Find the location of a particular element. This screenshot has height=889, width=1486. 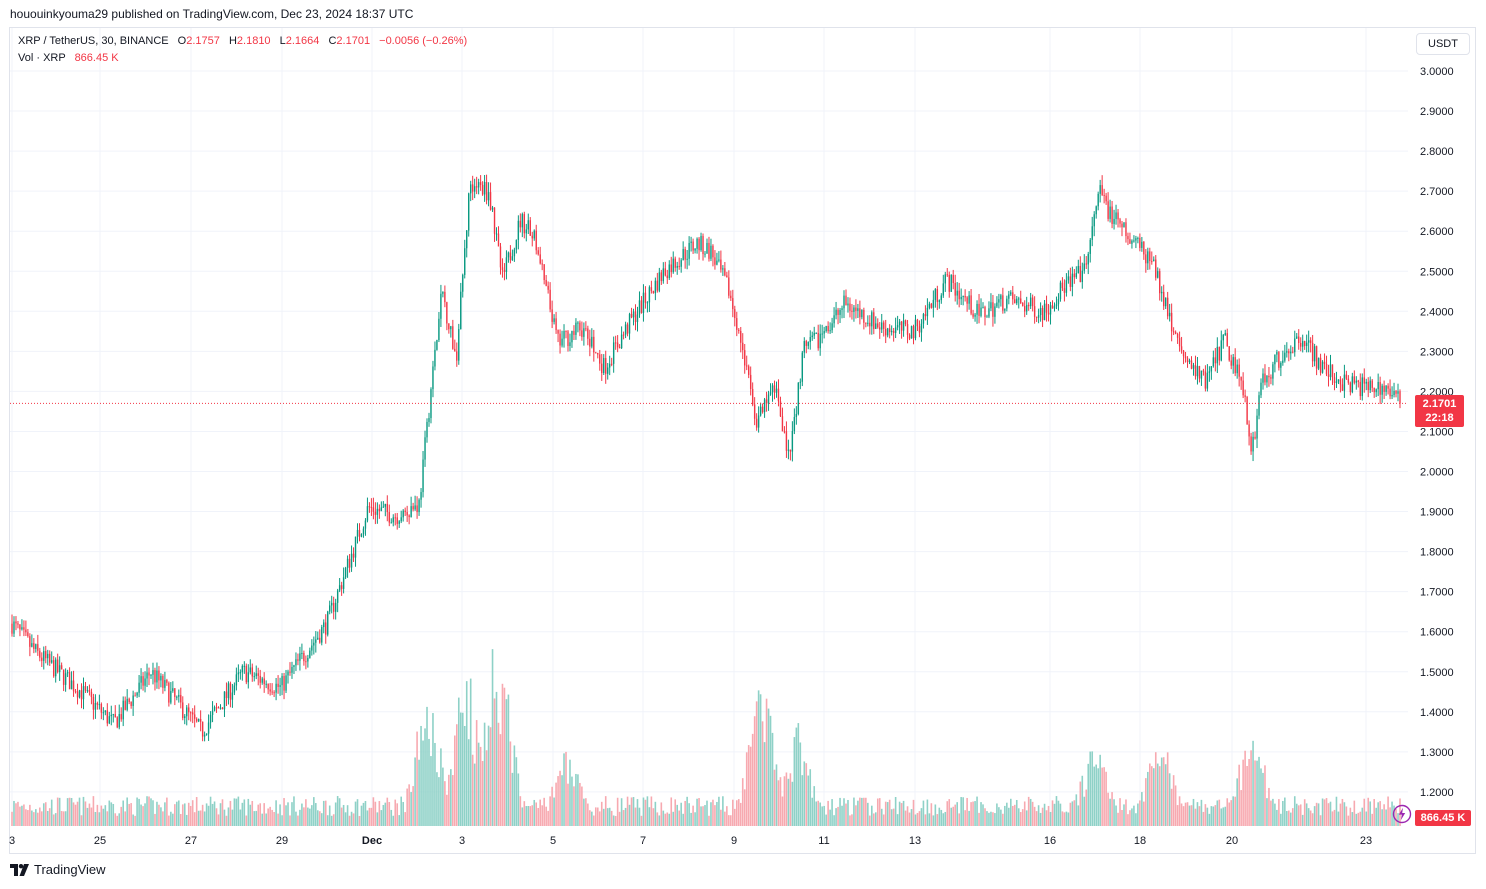

close-label: C is located at coordinates (332, 41).